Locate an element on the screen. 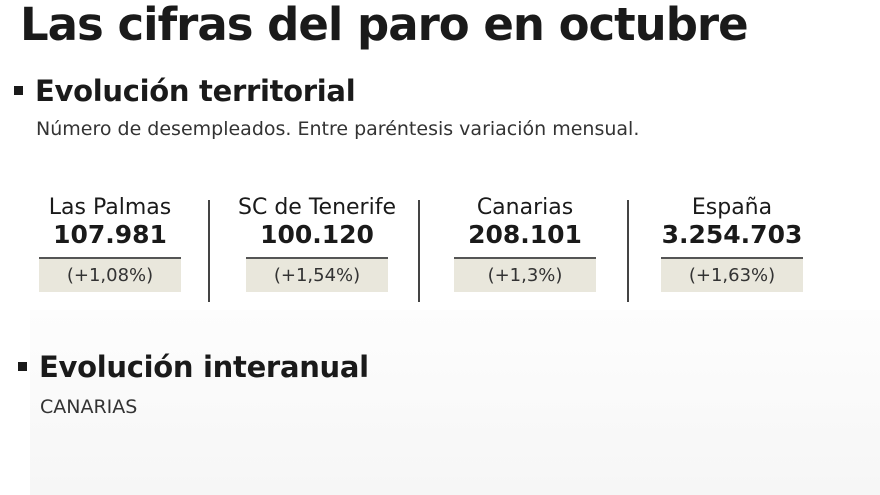 The height and width of the screenshot is (495, 880). region-name: Canarias is located at coordinates (525, 207).